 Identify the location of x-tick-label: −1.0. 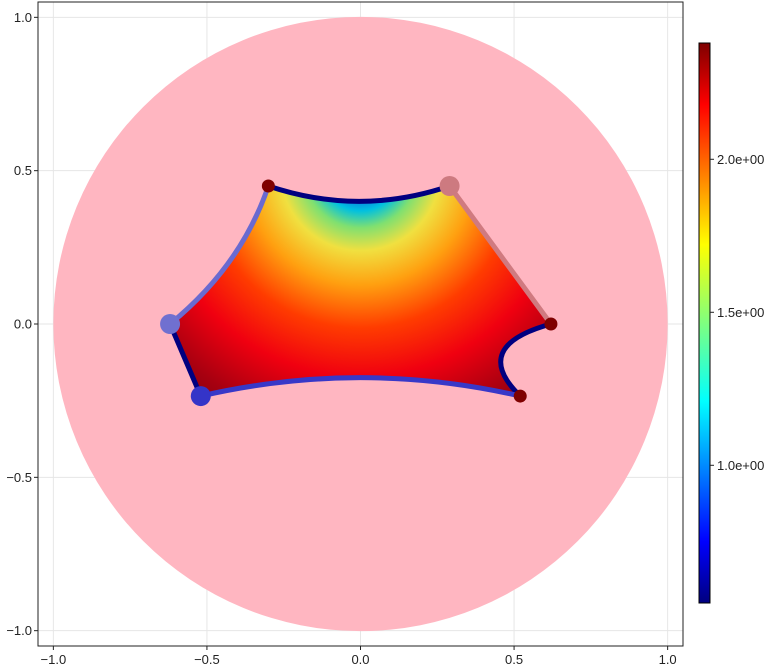
(54, 659).